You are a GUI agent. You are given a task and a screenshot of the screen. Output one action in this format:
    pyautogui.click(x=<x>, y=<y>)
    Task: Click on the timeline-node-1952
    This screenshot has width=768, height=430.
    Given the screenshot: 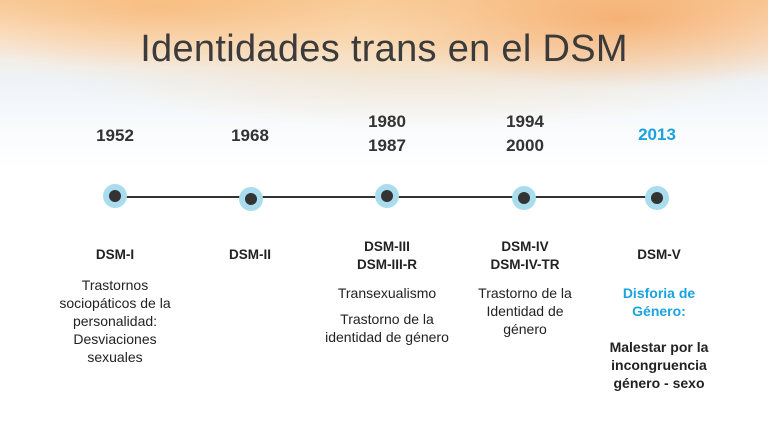 What is the action you would take?
    pyautogui.click(x=115, y=196)
    